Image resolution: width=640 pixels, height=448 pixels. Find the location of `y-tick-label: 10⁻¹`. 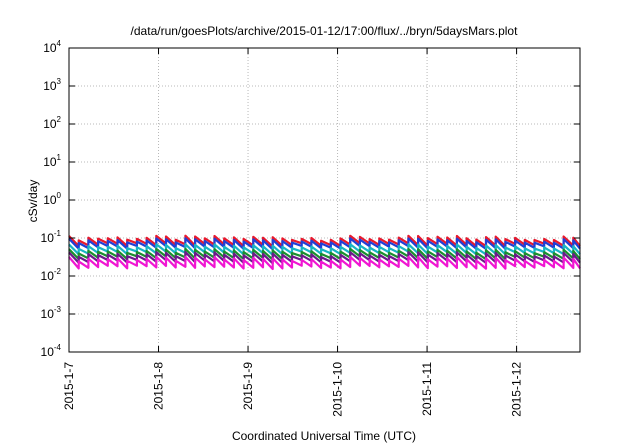

y-tick-label: 10⁻¹ is located at coordinates (51, 237).